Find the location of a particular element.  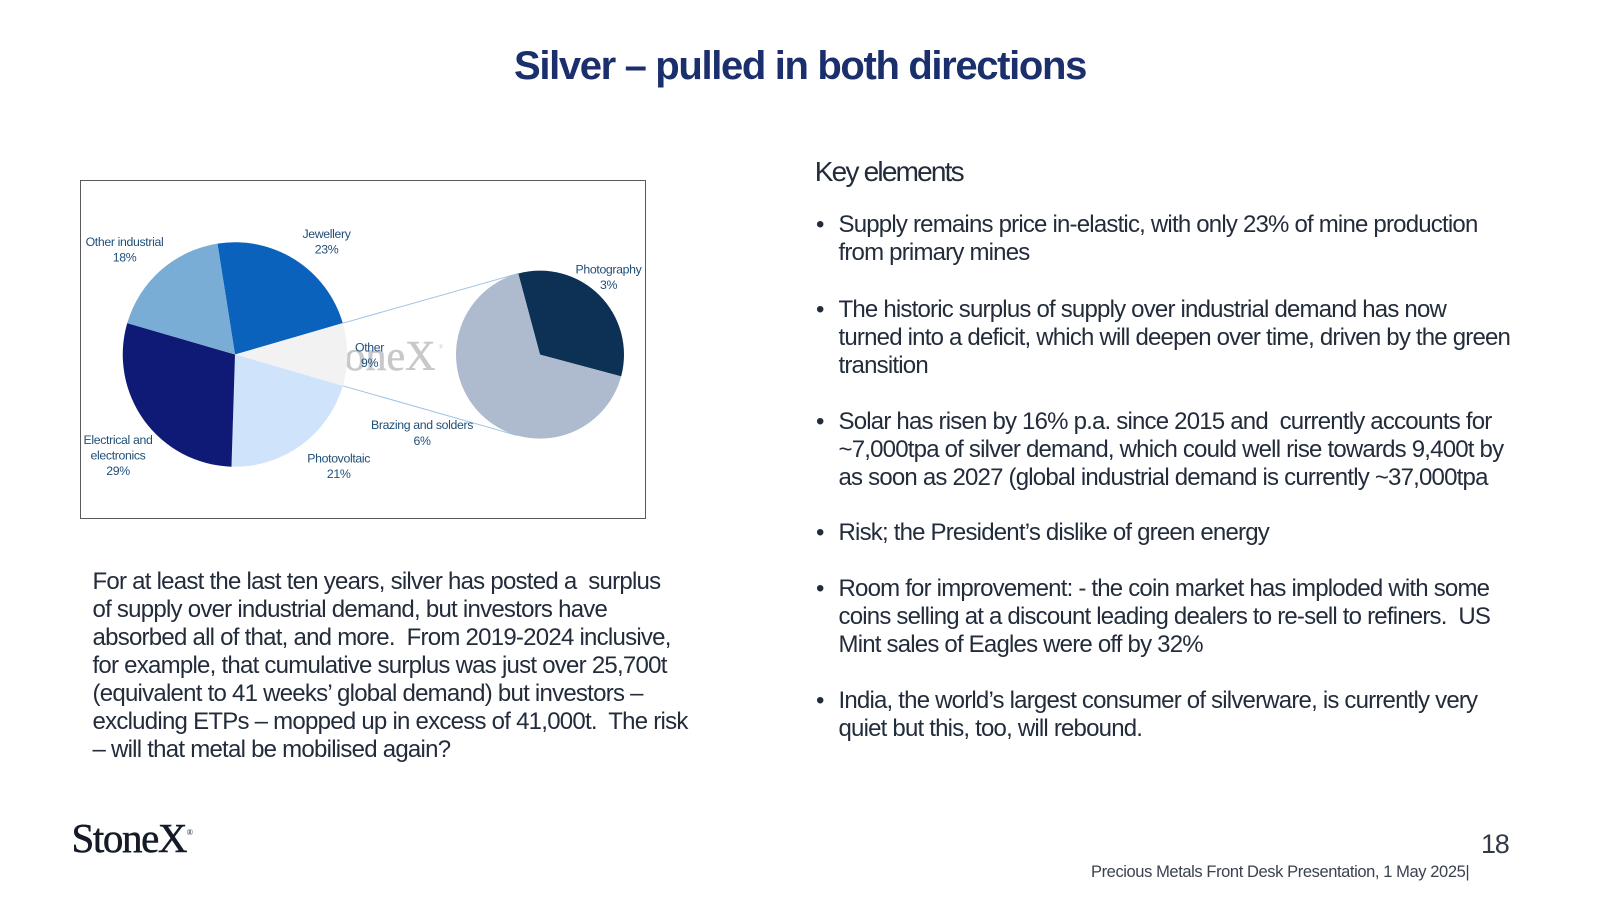

svg-text: 6% is located at coordinates (421, 441).